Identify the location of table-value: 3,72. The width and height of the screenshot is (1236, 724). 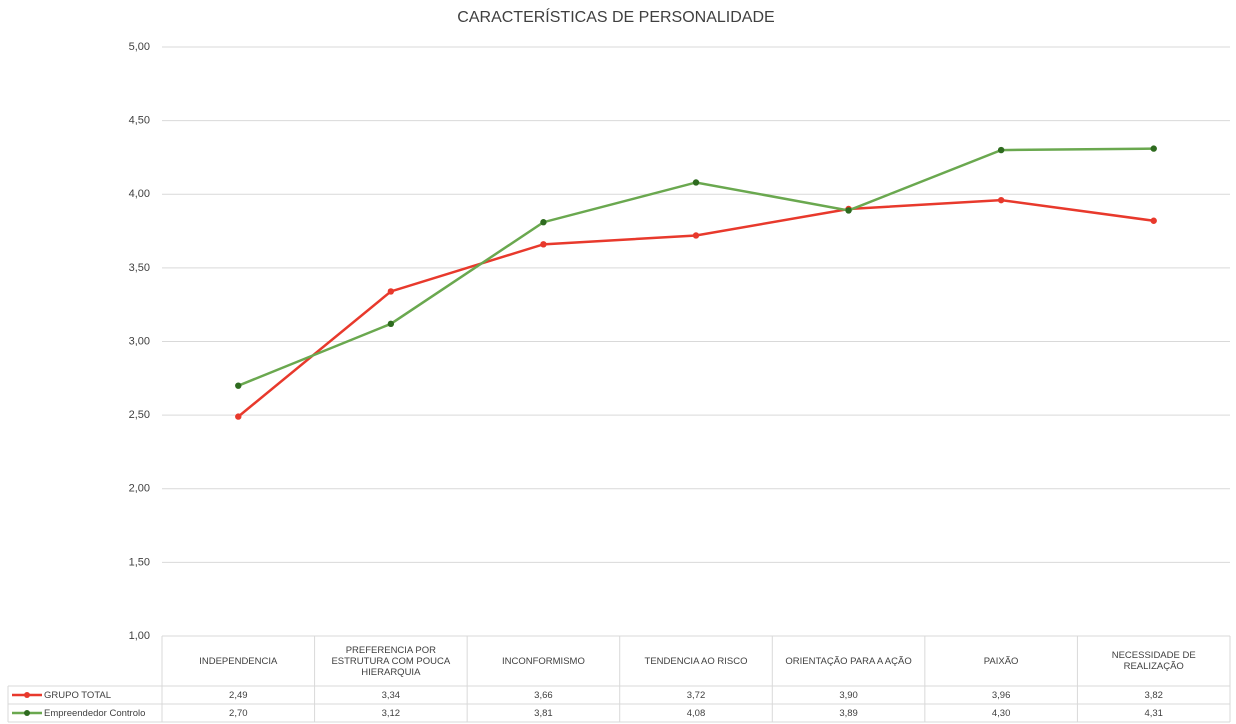
(696, 695).